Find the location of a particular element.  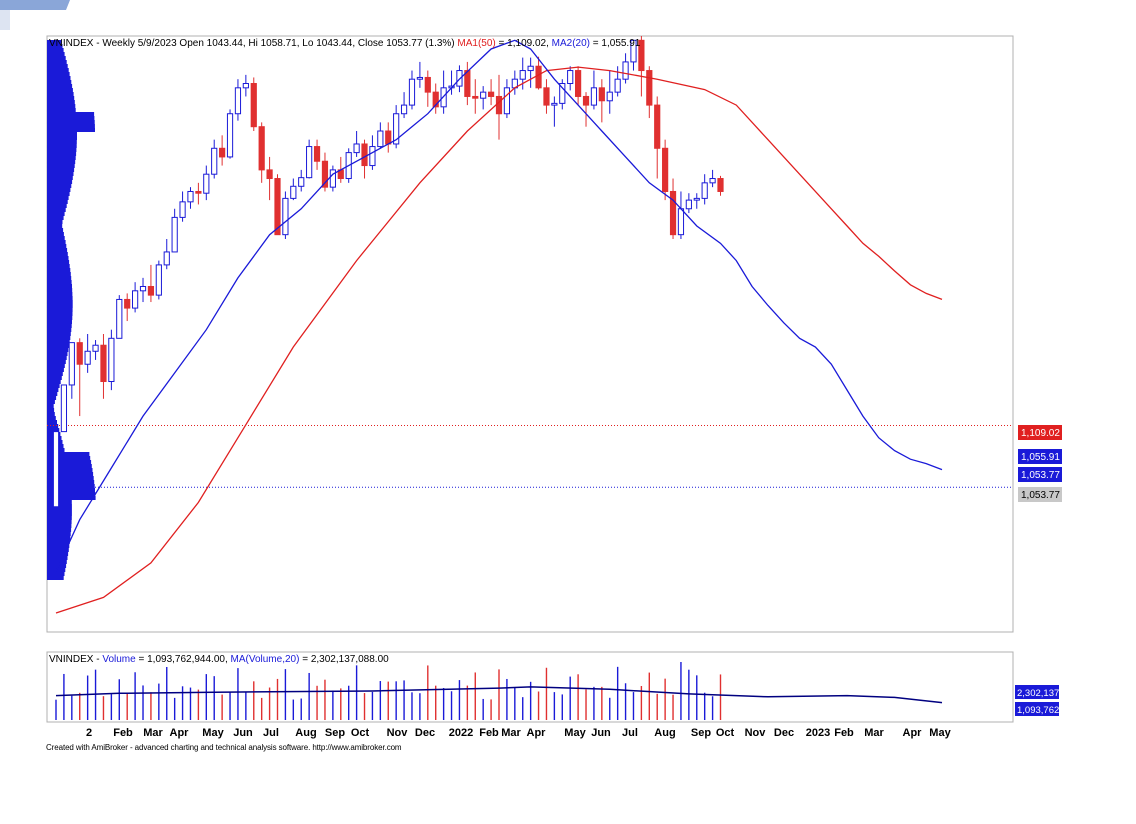

x-tick-label: 2023 is located at coordinates (818, 733).